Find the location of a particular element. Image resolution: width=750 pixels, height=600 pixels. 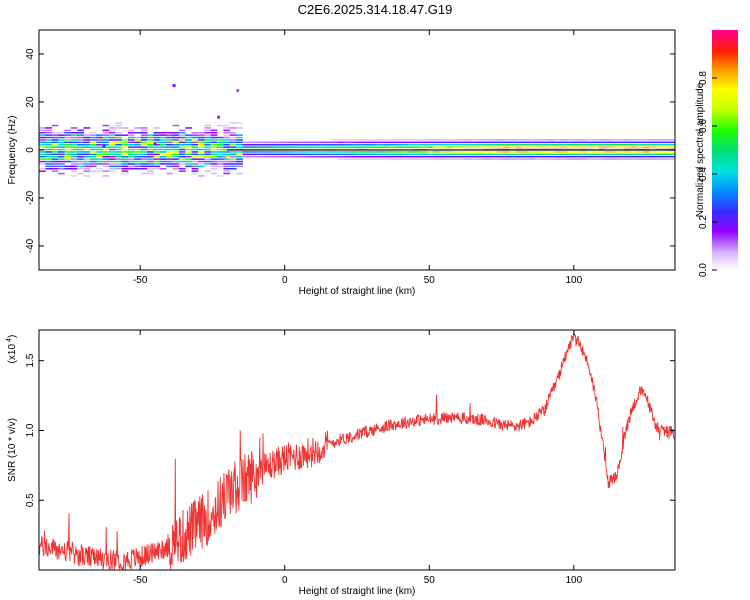

snr-scale-suffix: ) is located at coordinates (12, 336).